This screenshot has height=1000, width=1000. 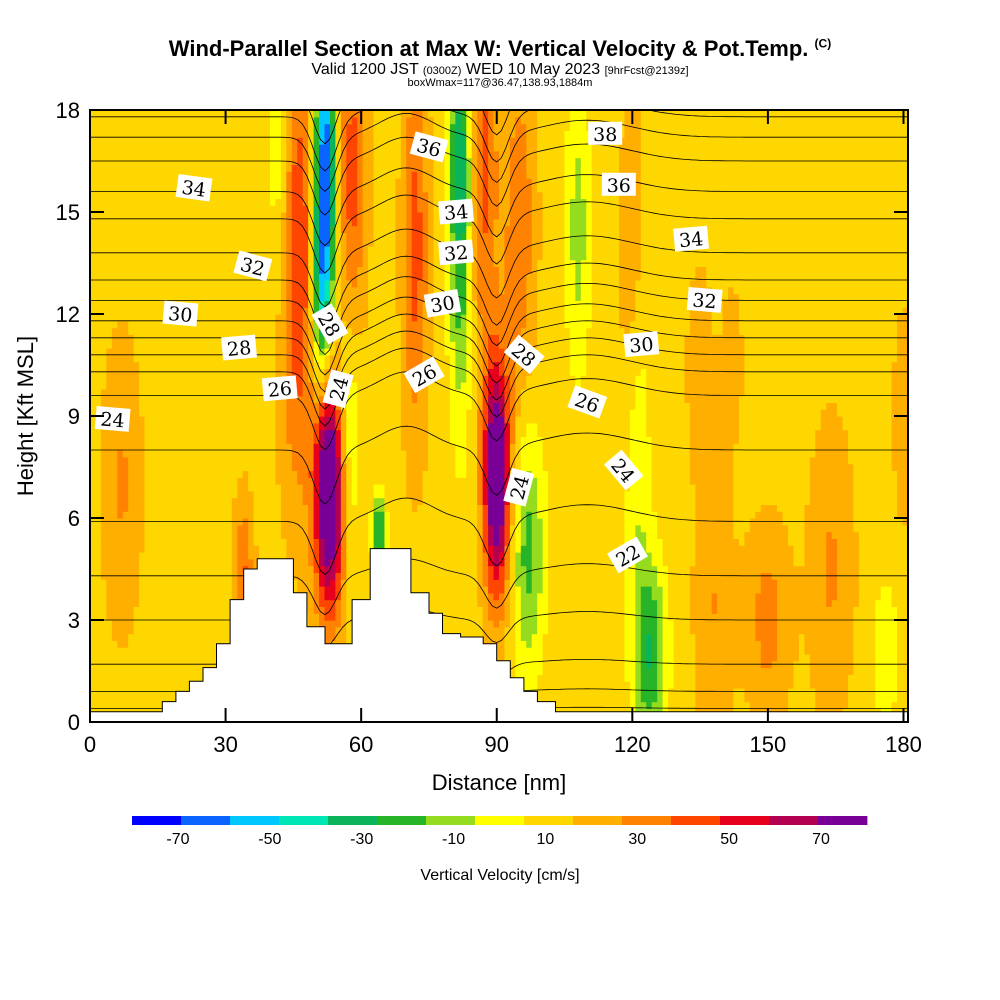 I want to click on contour-label-text: 34, so click(x=456, y=213).